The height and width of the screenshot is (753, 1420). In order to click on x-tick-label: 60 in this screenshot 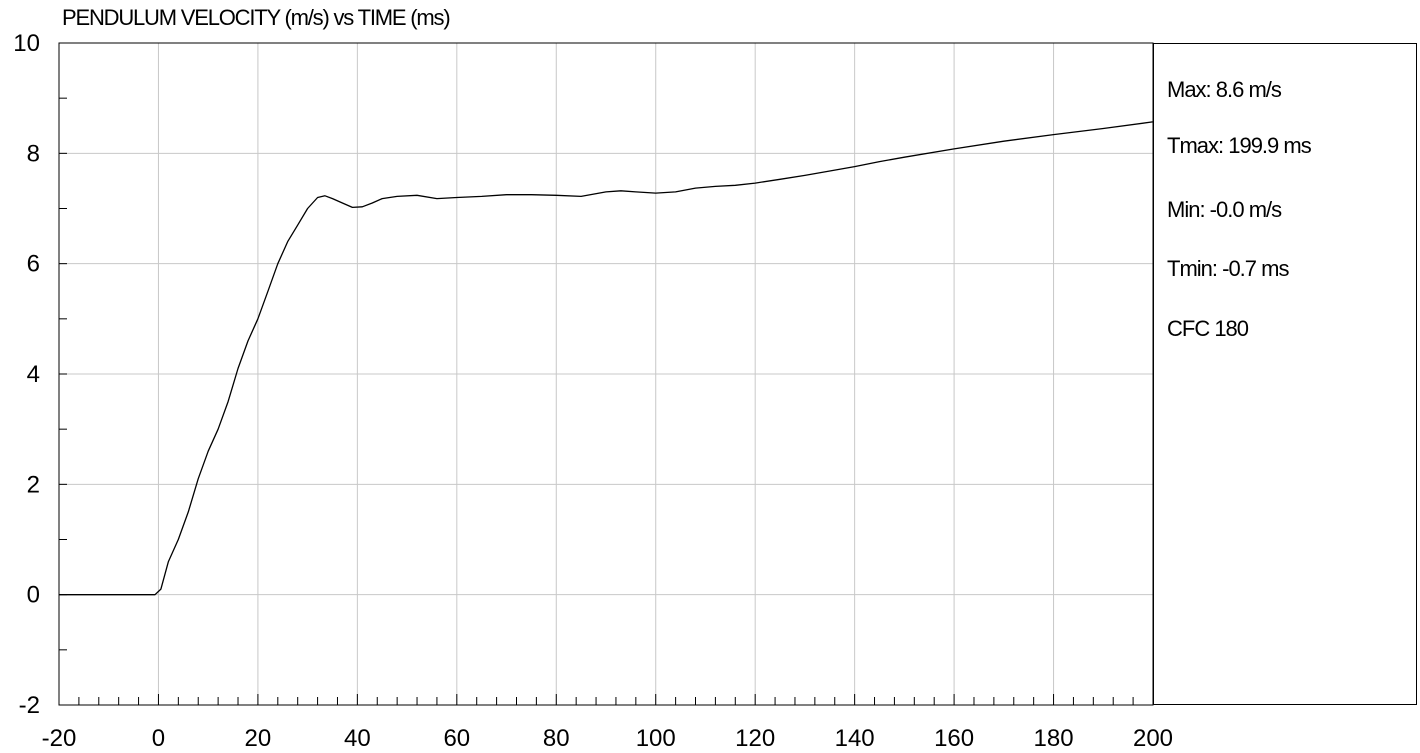, I will do `click(456, 738)`.